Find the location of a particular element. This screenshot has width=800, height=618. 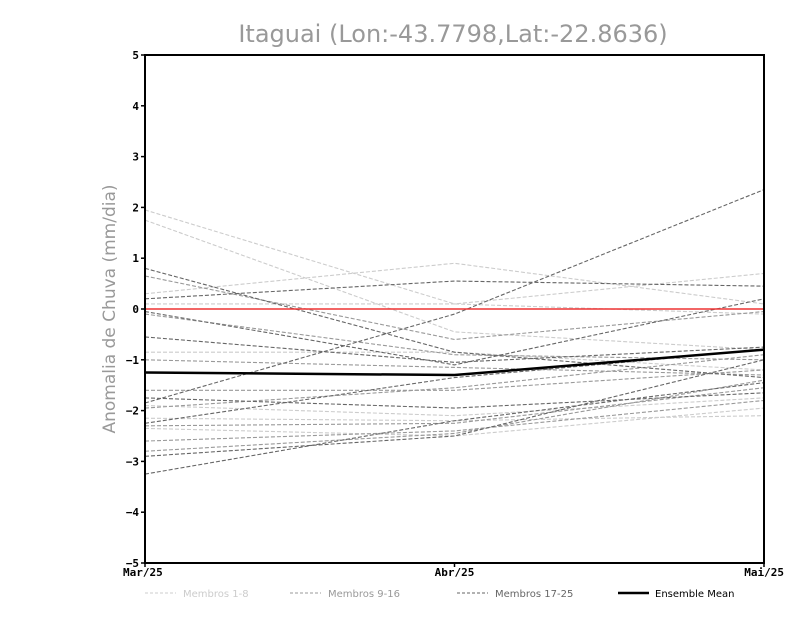

legend-label: Membros 1-8 is located at coordinates (216, 594).